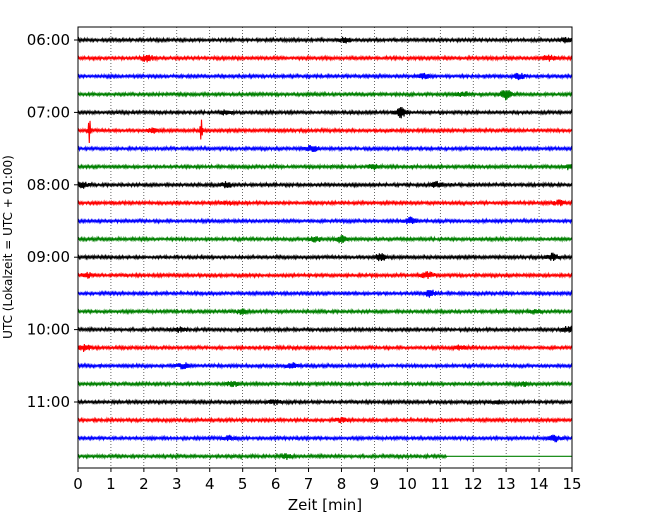 The width and height of the screenshot is (650, 520). I want to click on x-tick-label: 15, so click(571, 484).